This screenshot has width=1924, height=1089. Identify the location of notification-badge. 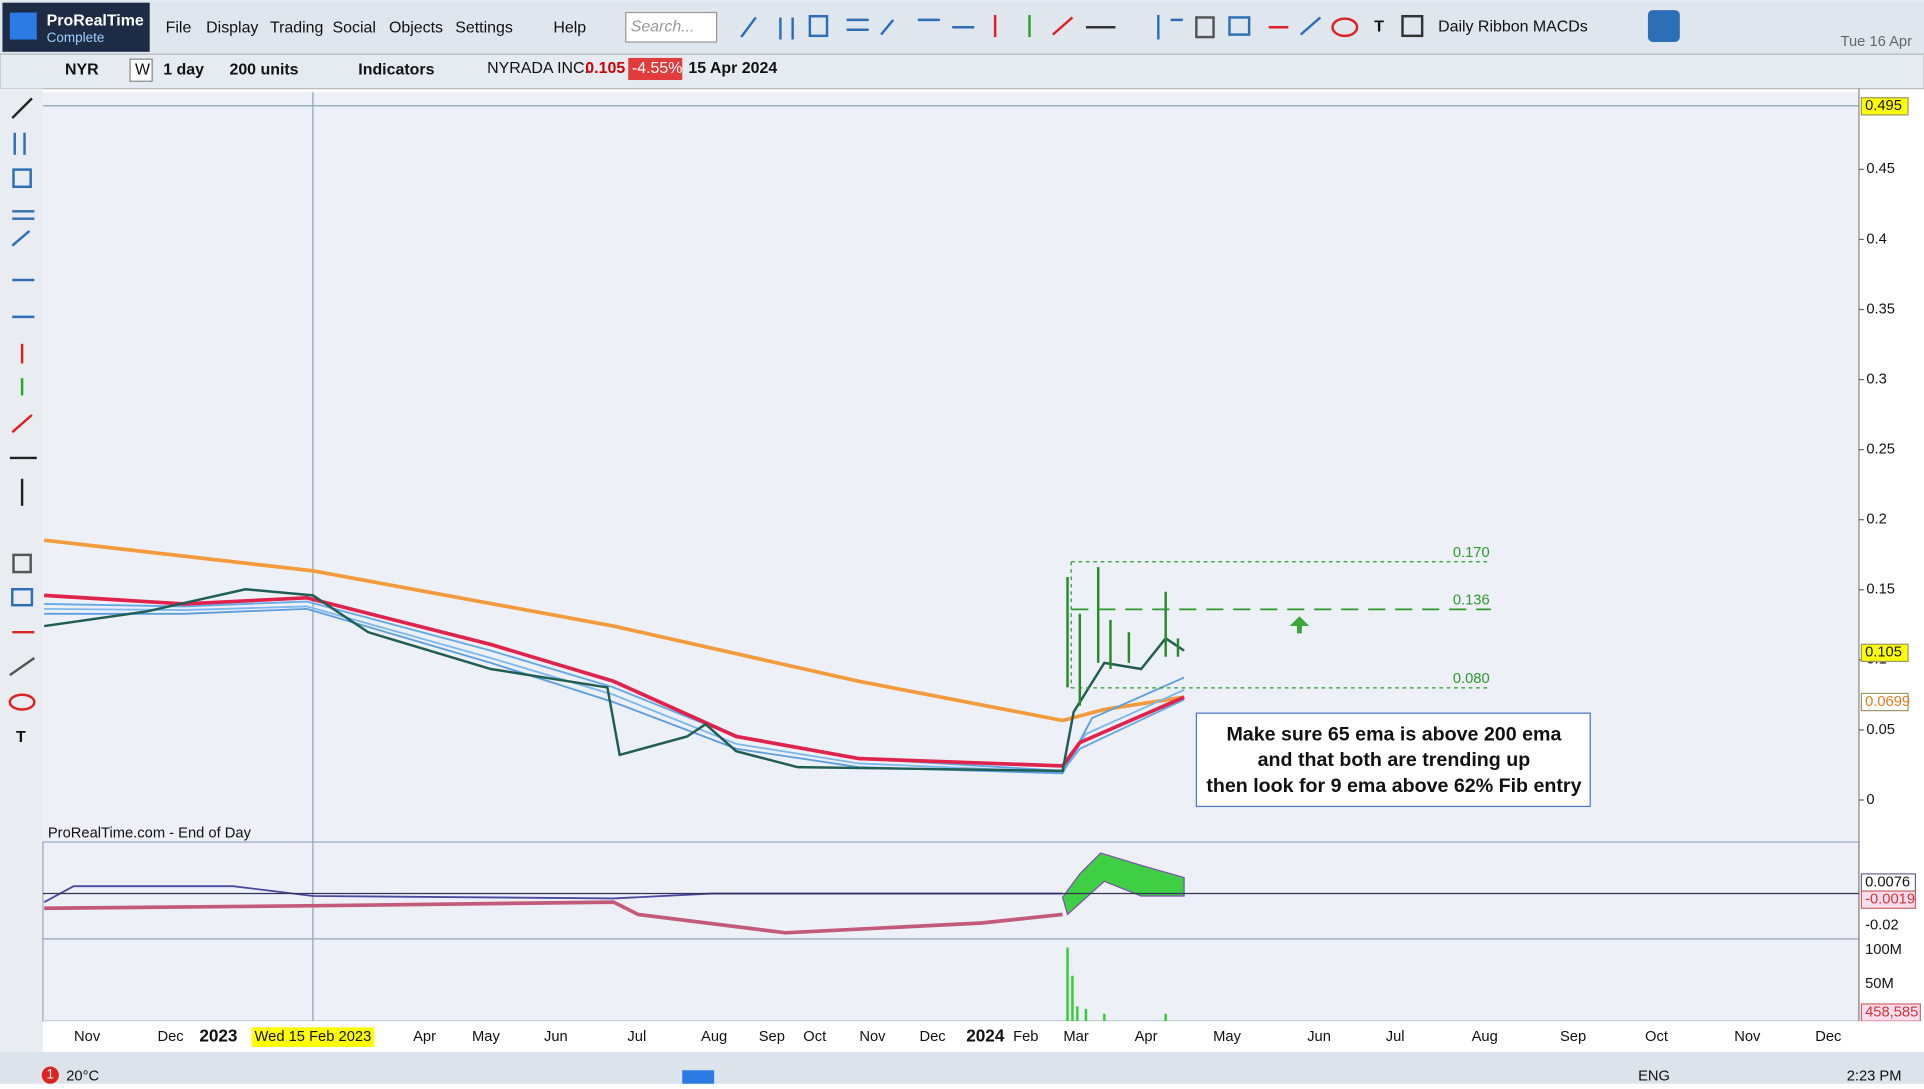
(50, 1075).